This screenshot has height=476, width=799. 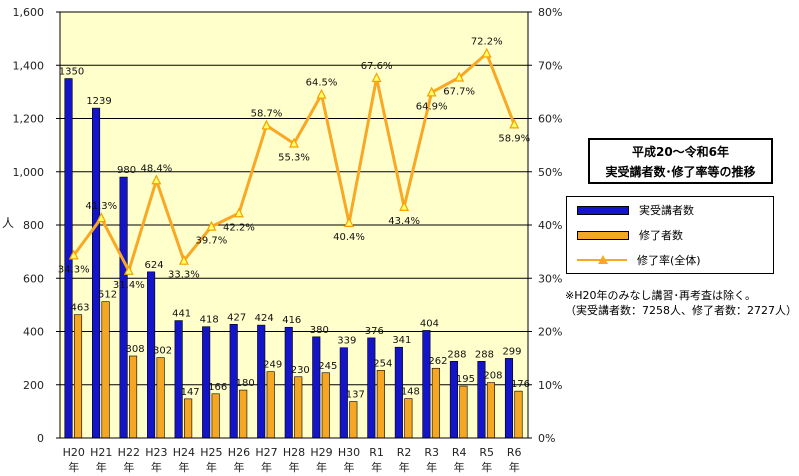 I want to click on legend-item-rate: 修了率(全体), so click(x=639, y=260).